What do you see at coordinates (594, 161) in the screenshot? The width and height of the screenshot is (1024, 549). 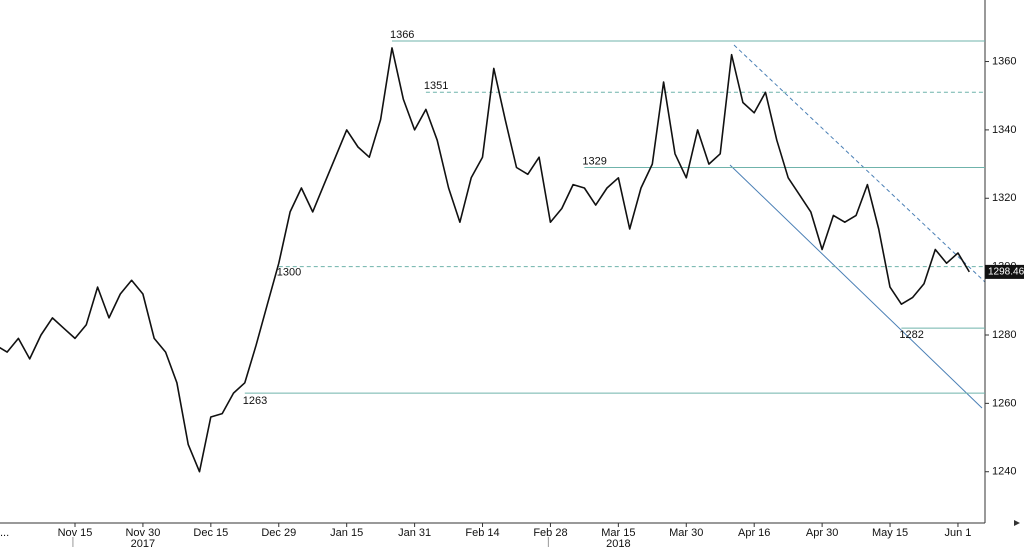 I see `level-label: 1329` at bounding box center [594, 161].